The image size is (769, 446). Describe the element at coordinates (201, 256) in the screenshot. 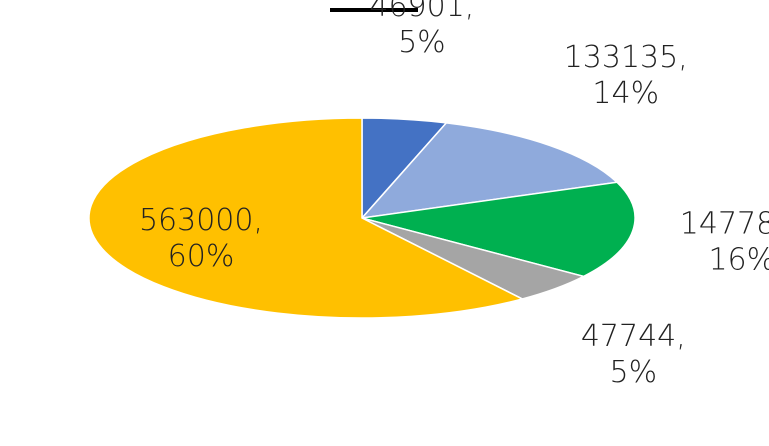

I see `data-label: 60%` at that location.